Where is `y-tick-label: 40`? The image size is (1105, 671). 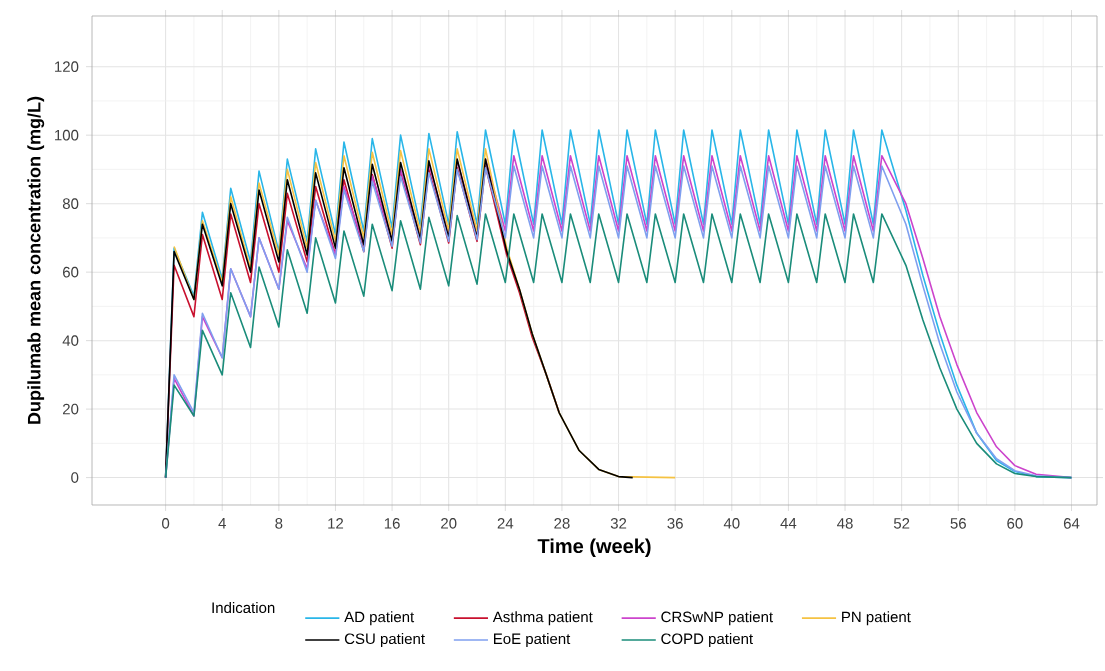 y-tick-label: 40 is located at coordinates (70, 340).